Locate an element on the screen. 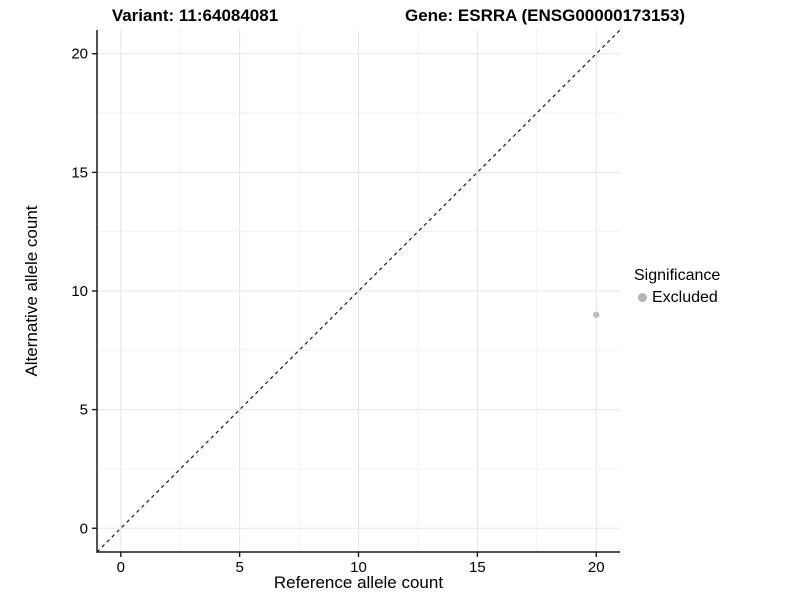 This screenshot has width=800, height=600. legend: Significance Excluded is located at coordinates (677, 286).